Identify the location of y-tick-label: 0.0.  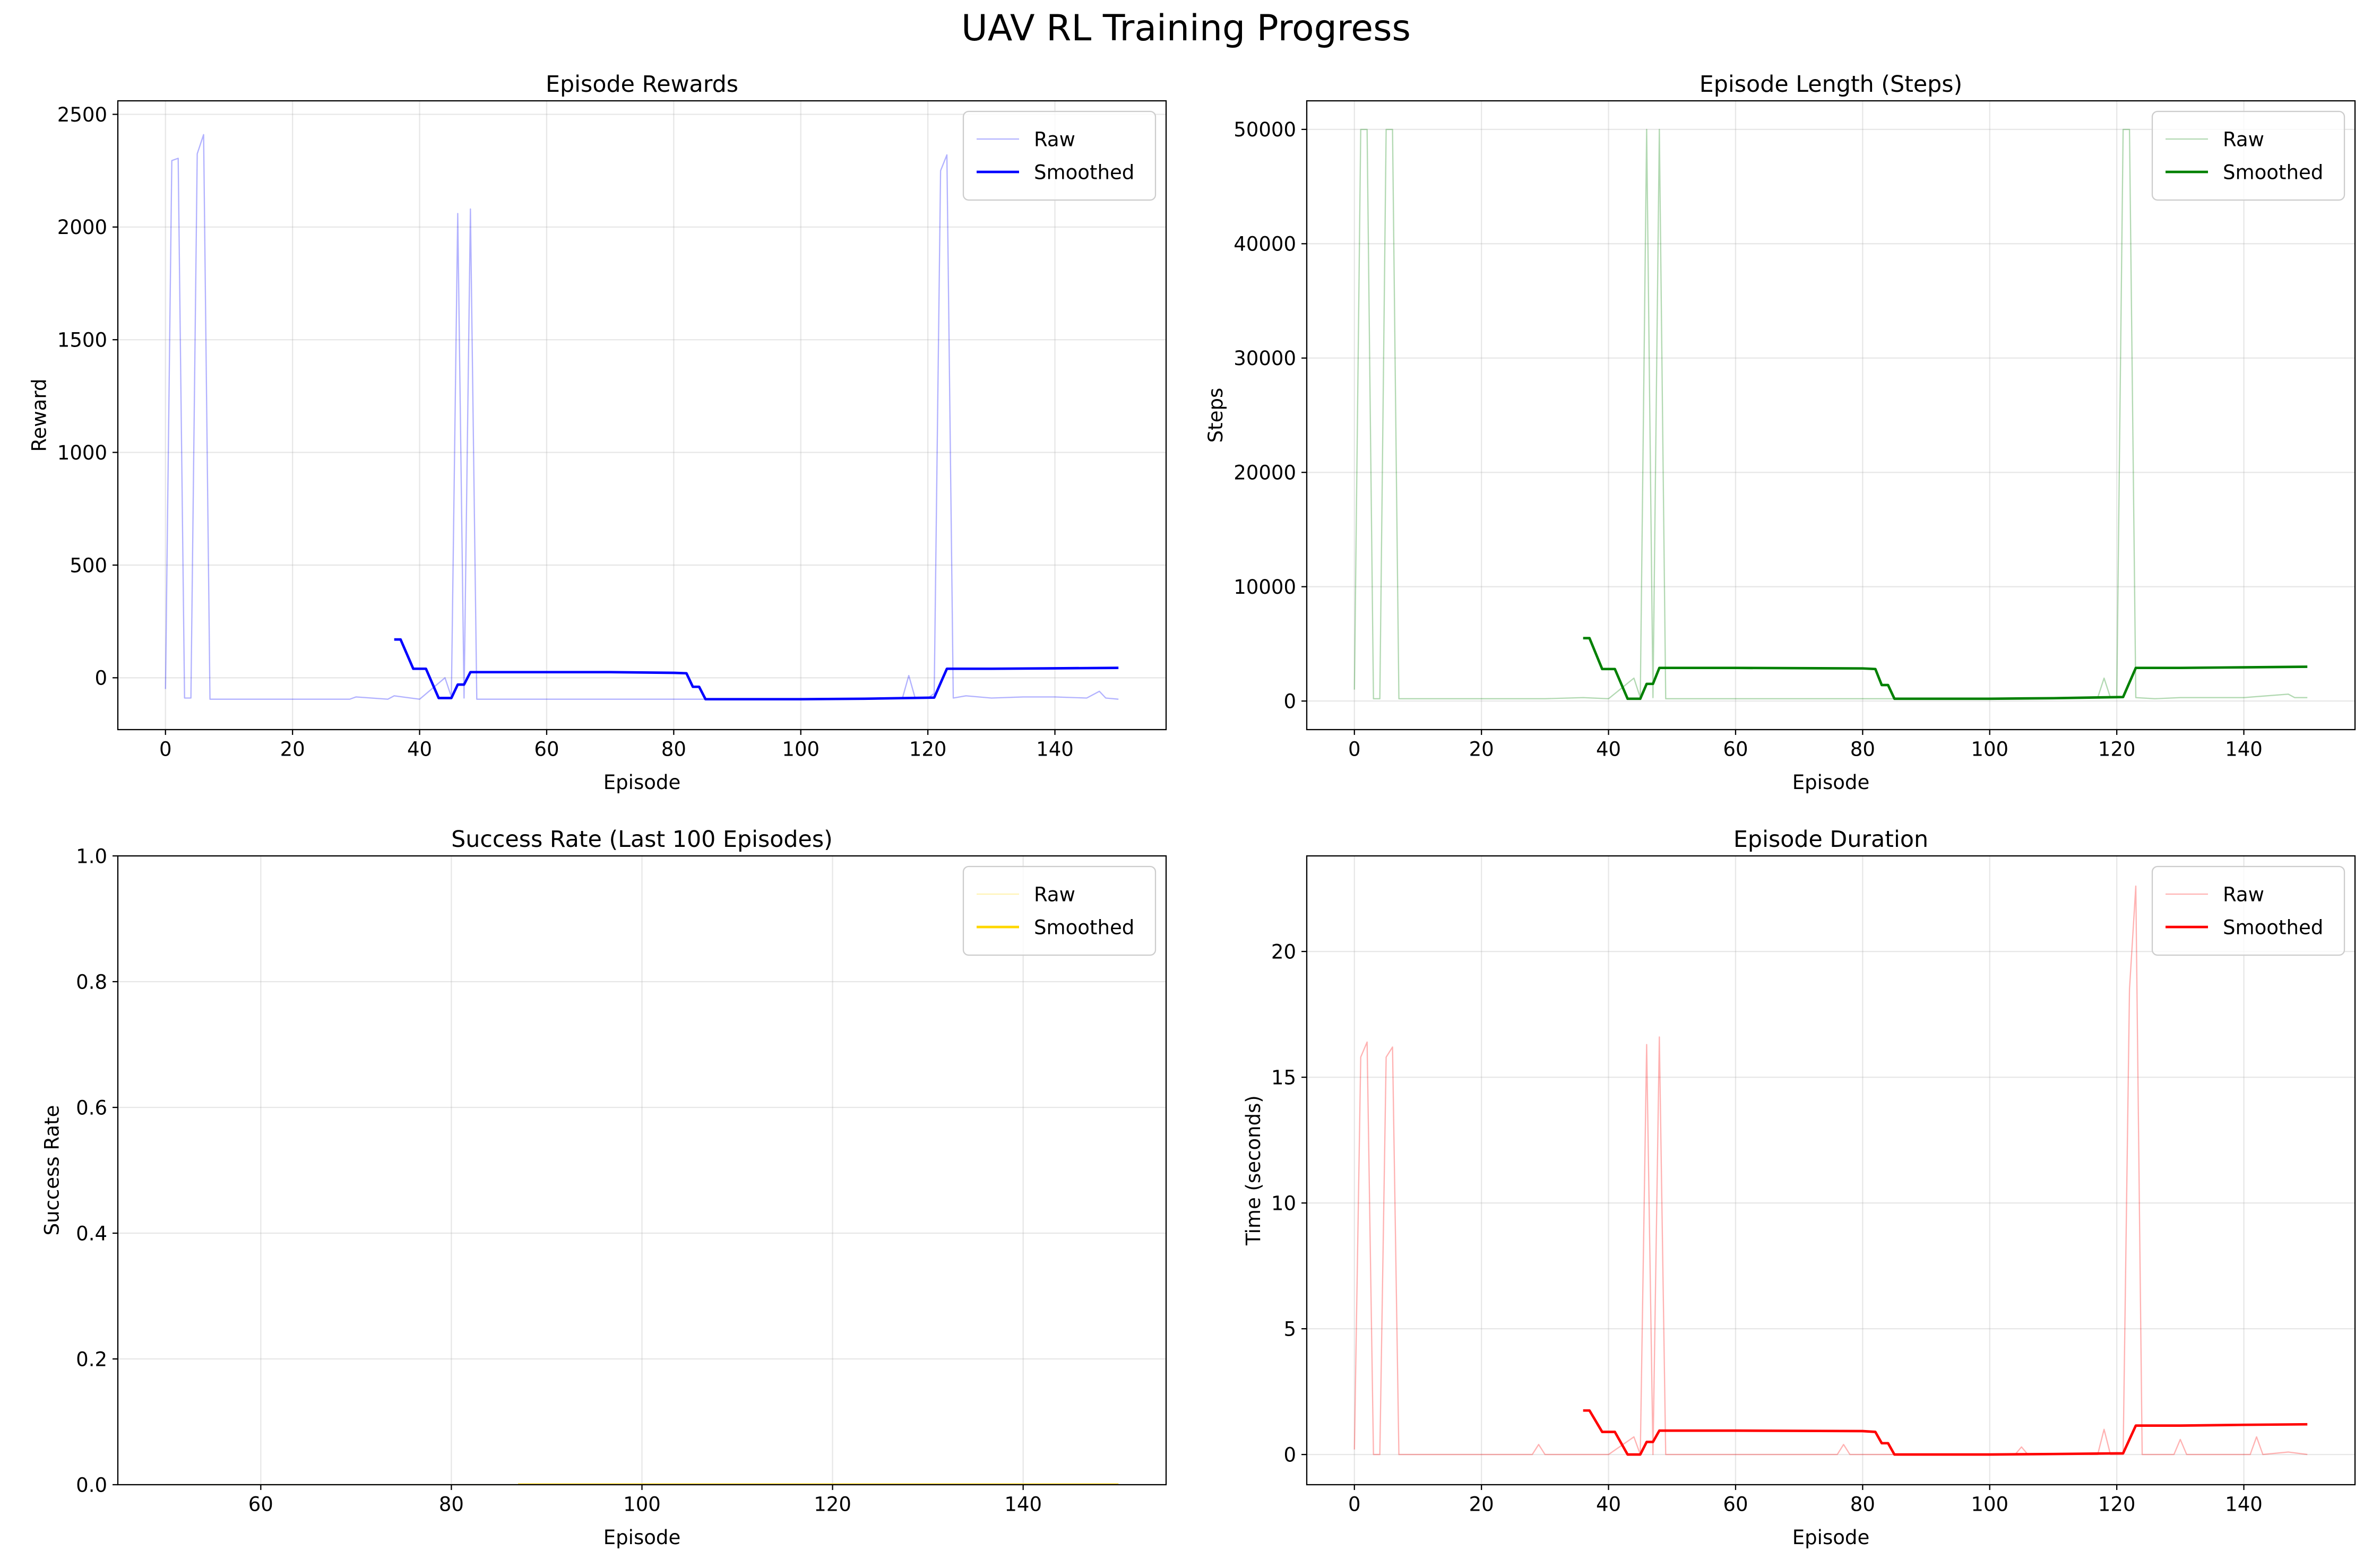
(91, 1485).